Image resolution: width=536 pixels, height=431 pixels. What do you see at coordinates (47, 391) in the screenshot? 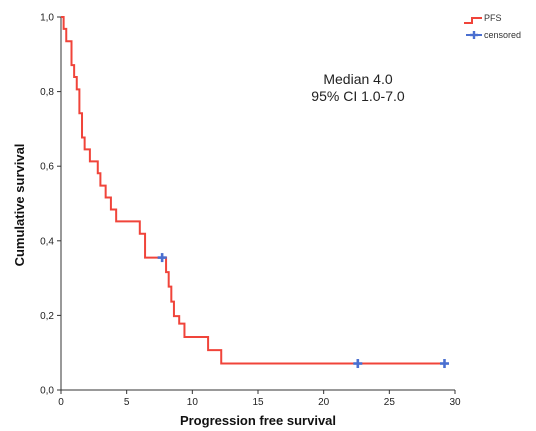
I see `y-tick-label: 0,0` at bounding box center [47, 391].